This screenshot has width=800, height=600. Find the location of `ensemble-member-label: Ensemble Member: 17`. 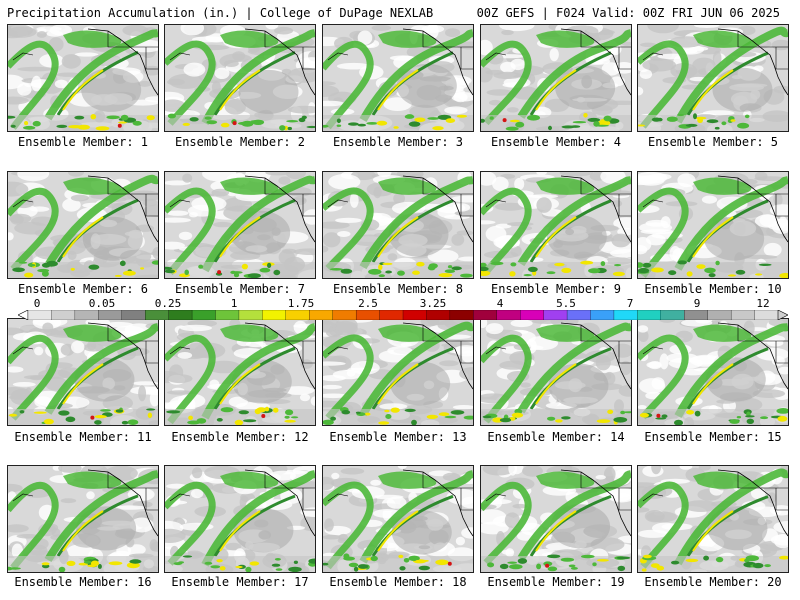

ensemble-member-label: Ensemble Member: 17 is located at coordinates (240, 582).